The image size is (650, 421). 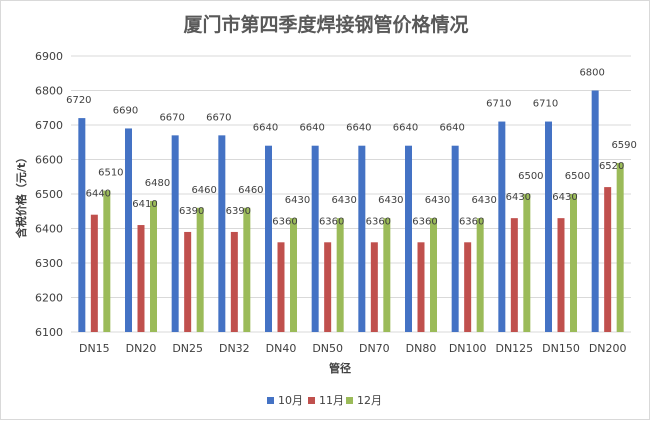 I want to click on y-tick-label: 6400, so click(x=49, y=229).